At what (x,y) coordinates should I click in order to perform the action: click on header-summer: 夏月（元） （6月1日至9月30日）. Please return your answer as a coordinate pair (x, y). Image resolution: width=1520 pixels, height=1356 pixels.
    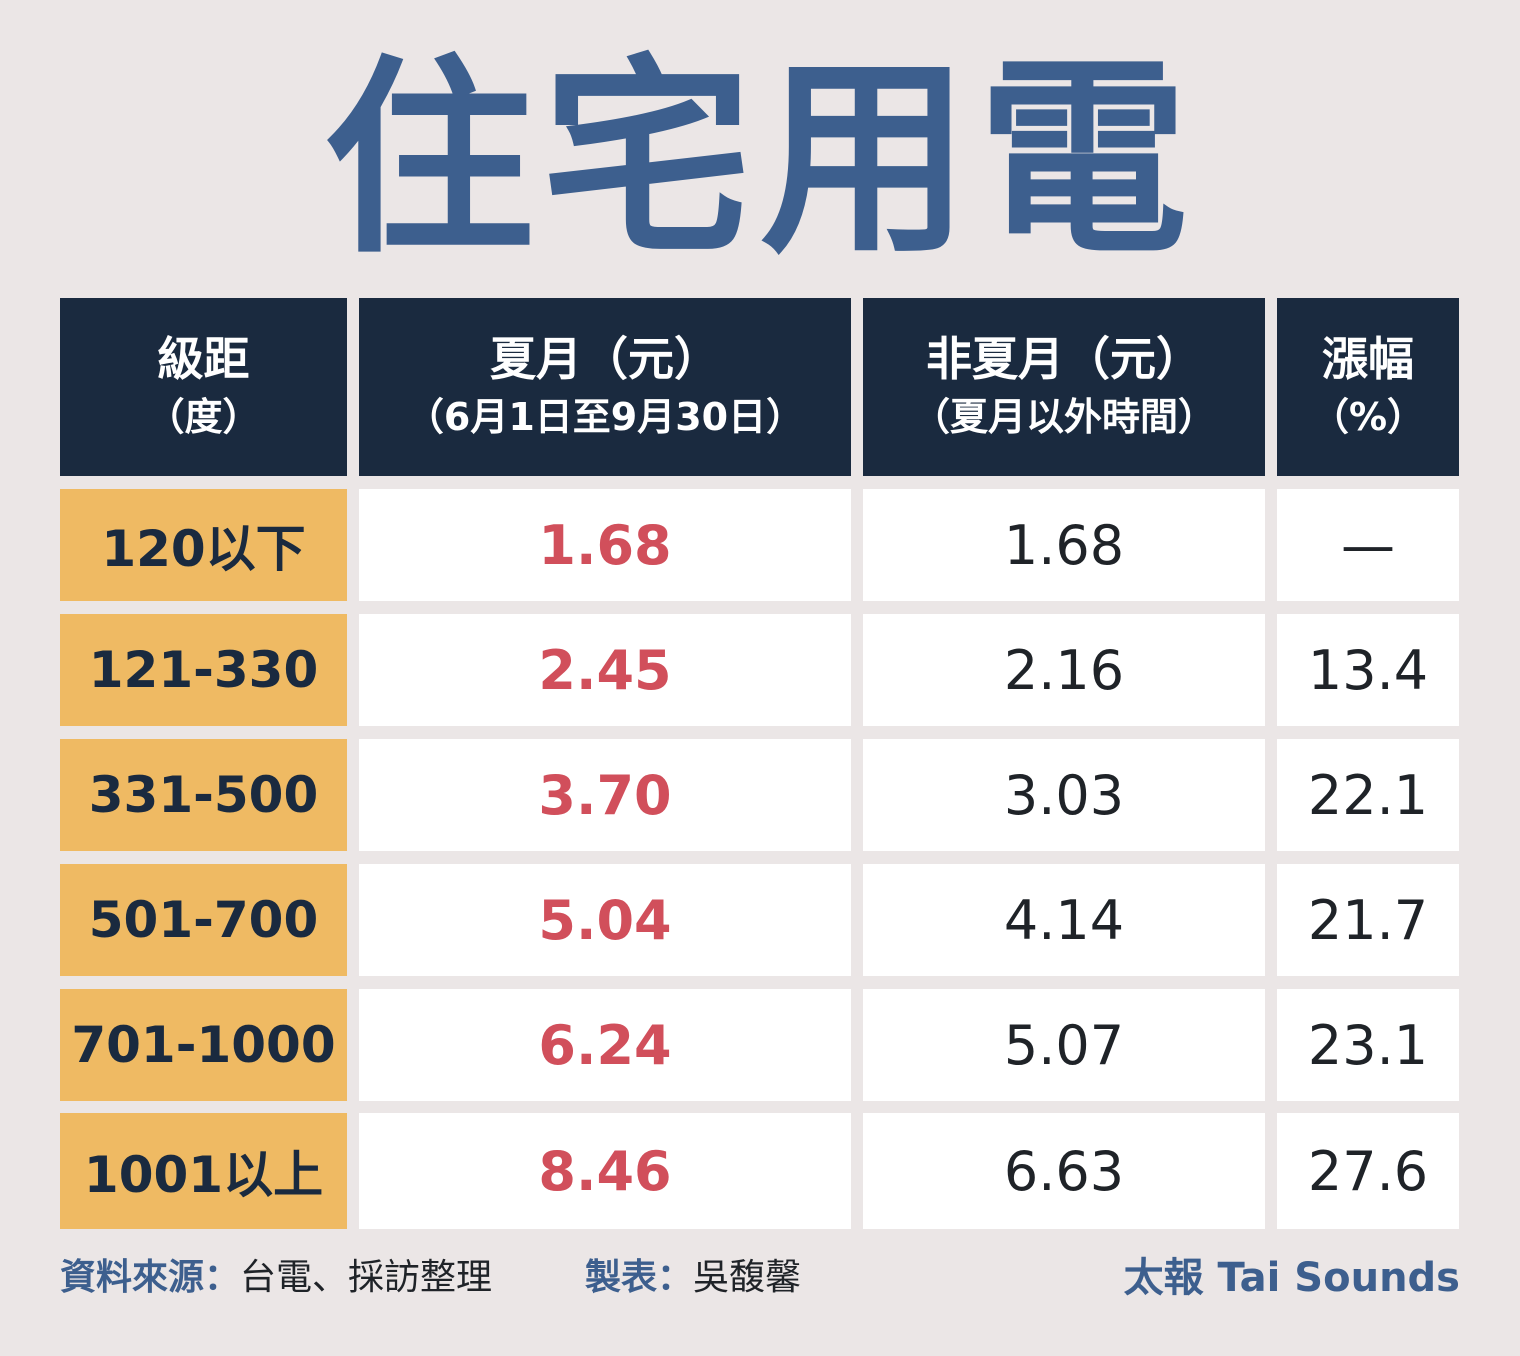
    Looking at the image, I should click on (605, 387).